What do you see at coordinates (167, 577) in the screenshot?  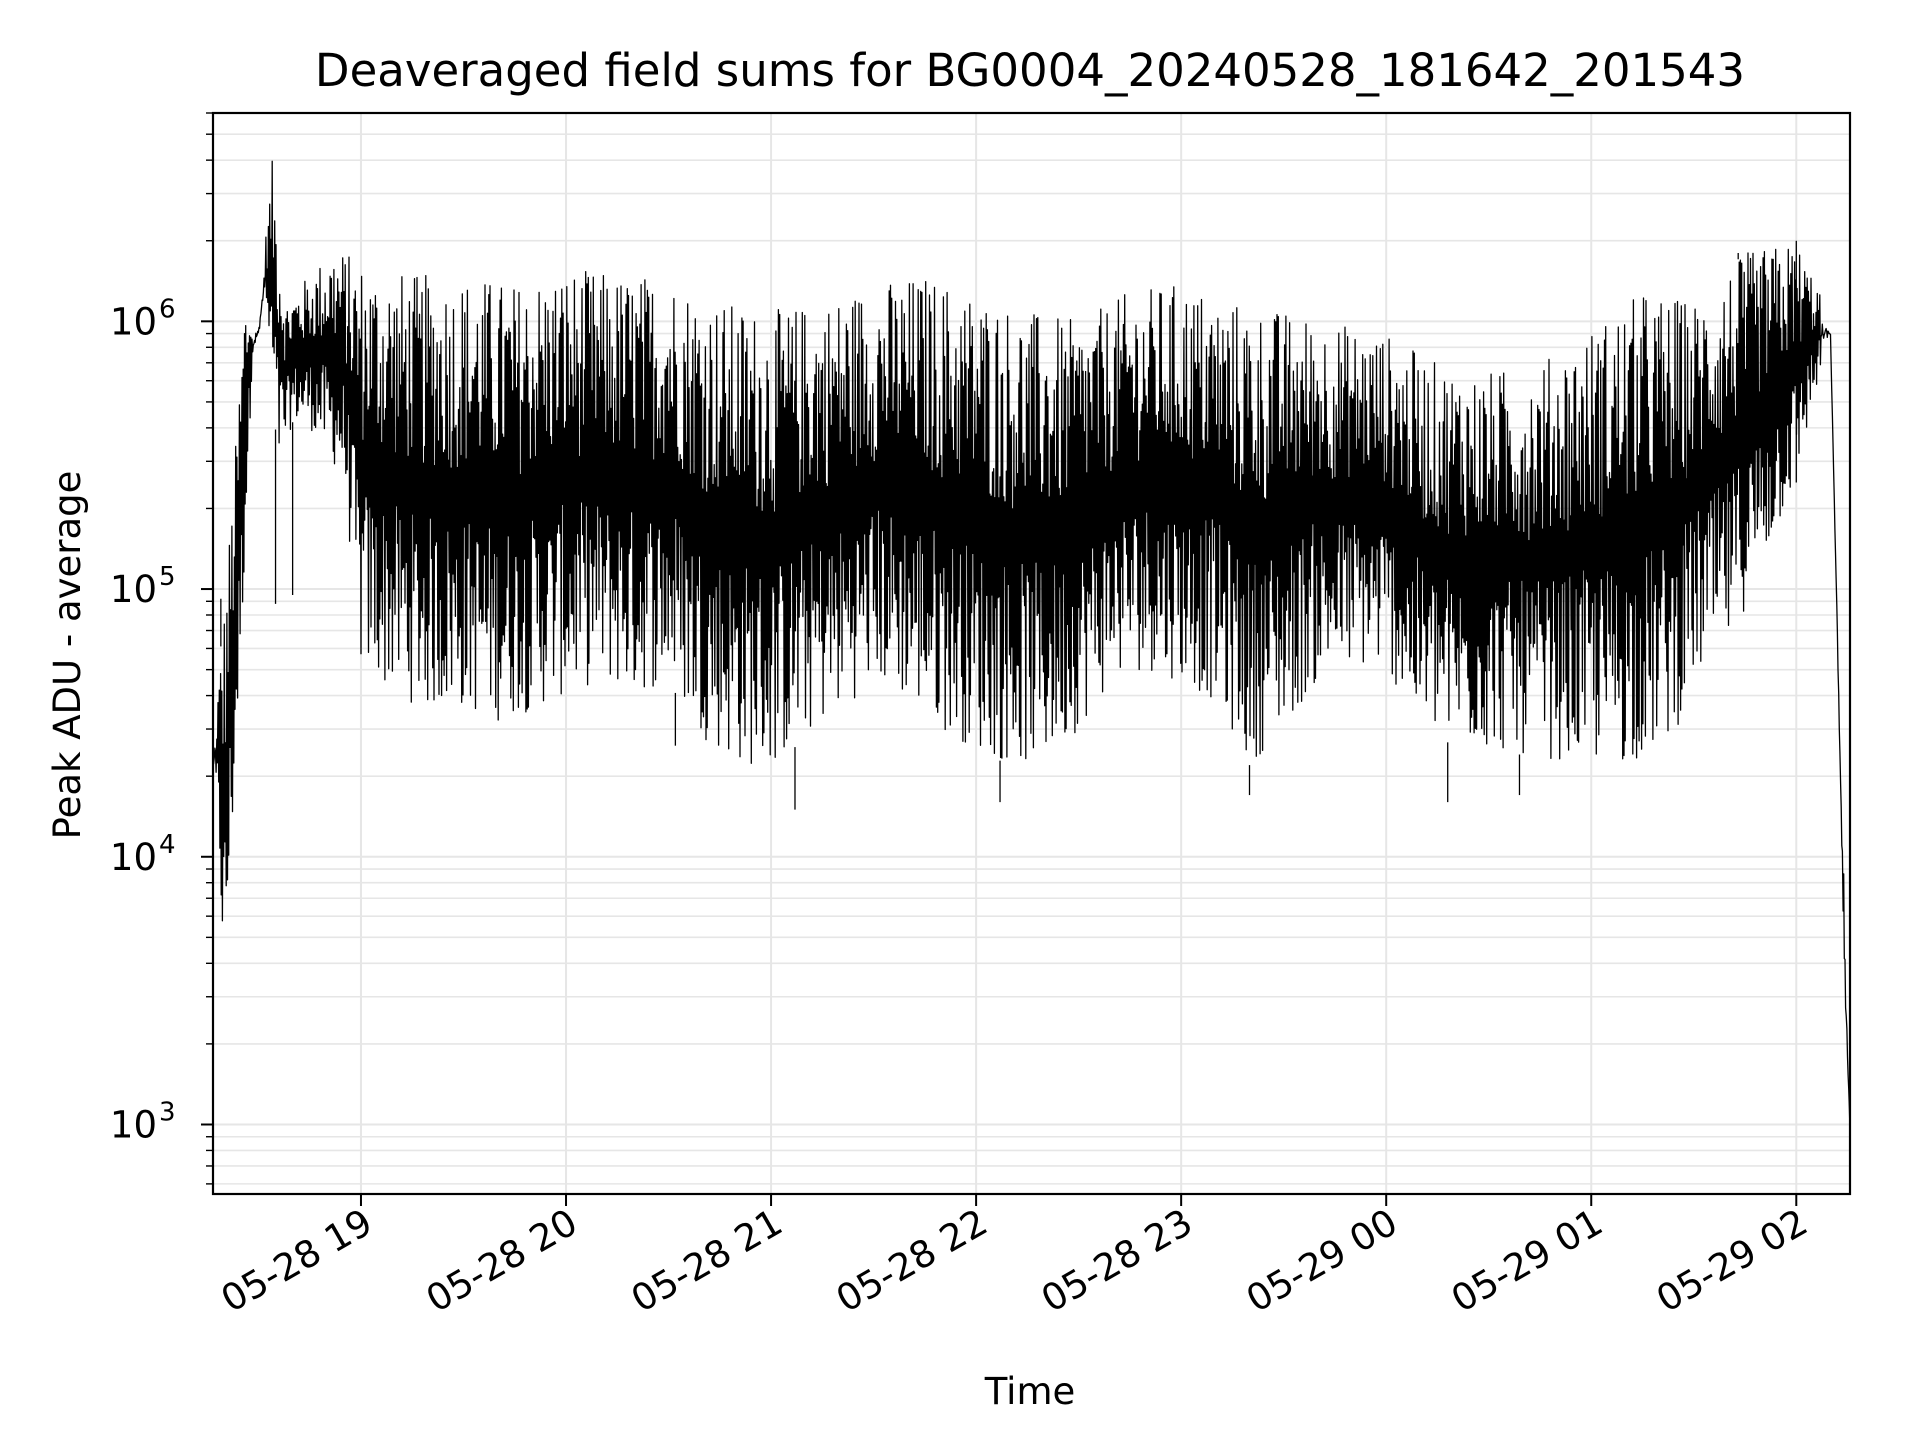 I see `y-tick-exponent: 5` at bounding box center [167, 577].